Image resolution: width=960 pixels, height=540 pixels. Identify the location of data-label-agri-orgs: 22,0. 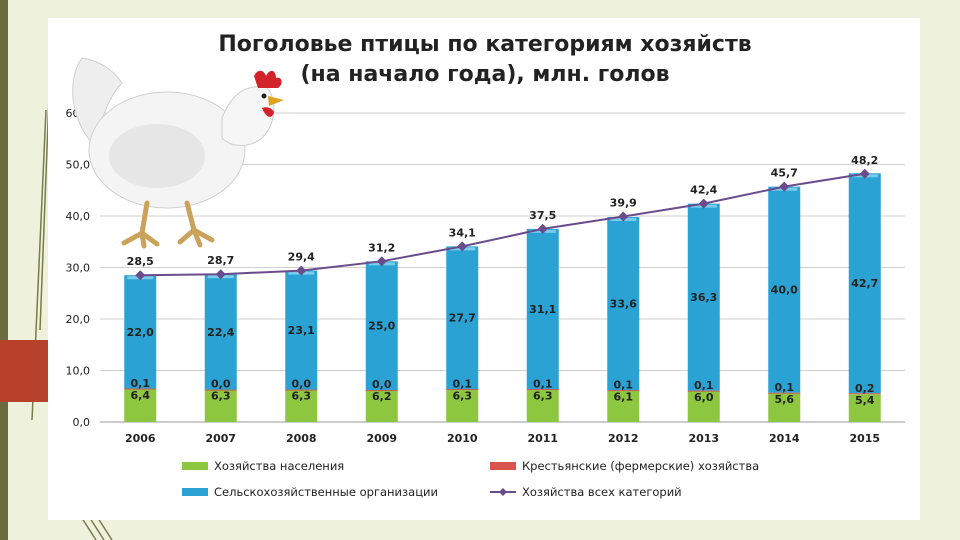
(140, 332).